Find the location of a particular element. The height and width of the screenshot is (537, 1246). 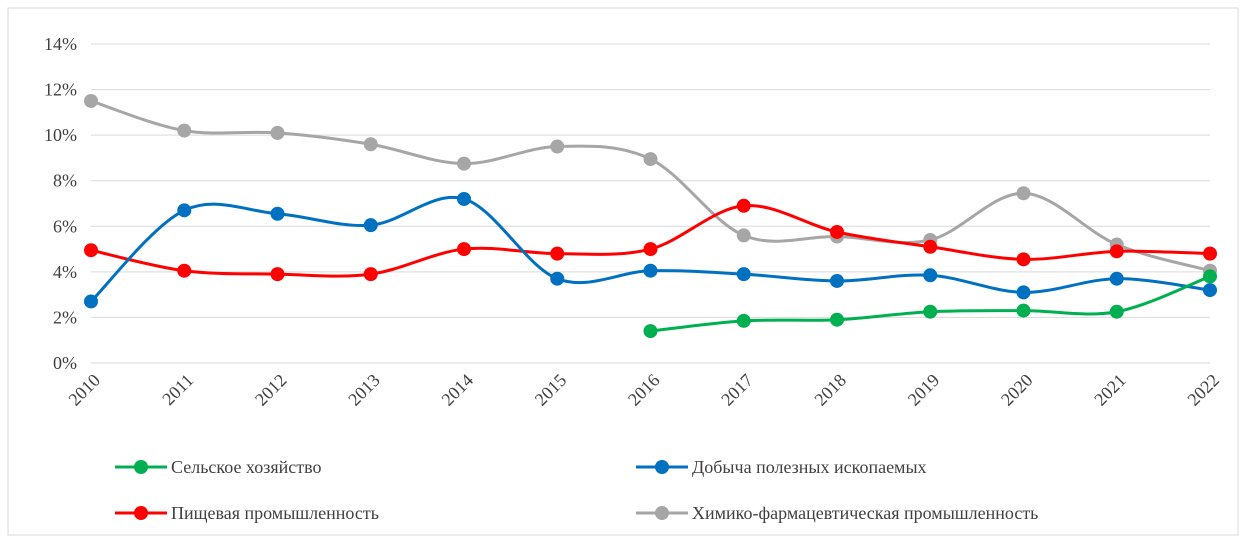

y-tick-label: 2% is located at coordinates (65, 317).